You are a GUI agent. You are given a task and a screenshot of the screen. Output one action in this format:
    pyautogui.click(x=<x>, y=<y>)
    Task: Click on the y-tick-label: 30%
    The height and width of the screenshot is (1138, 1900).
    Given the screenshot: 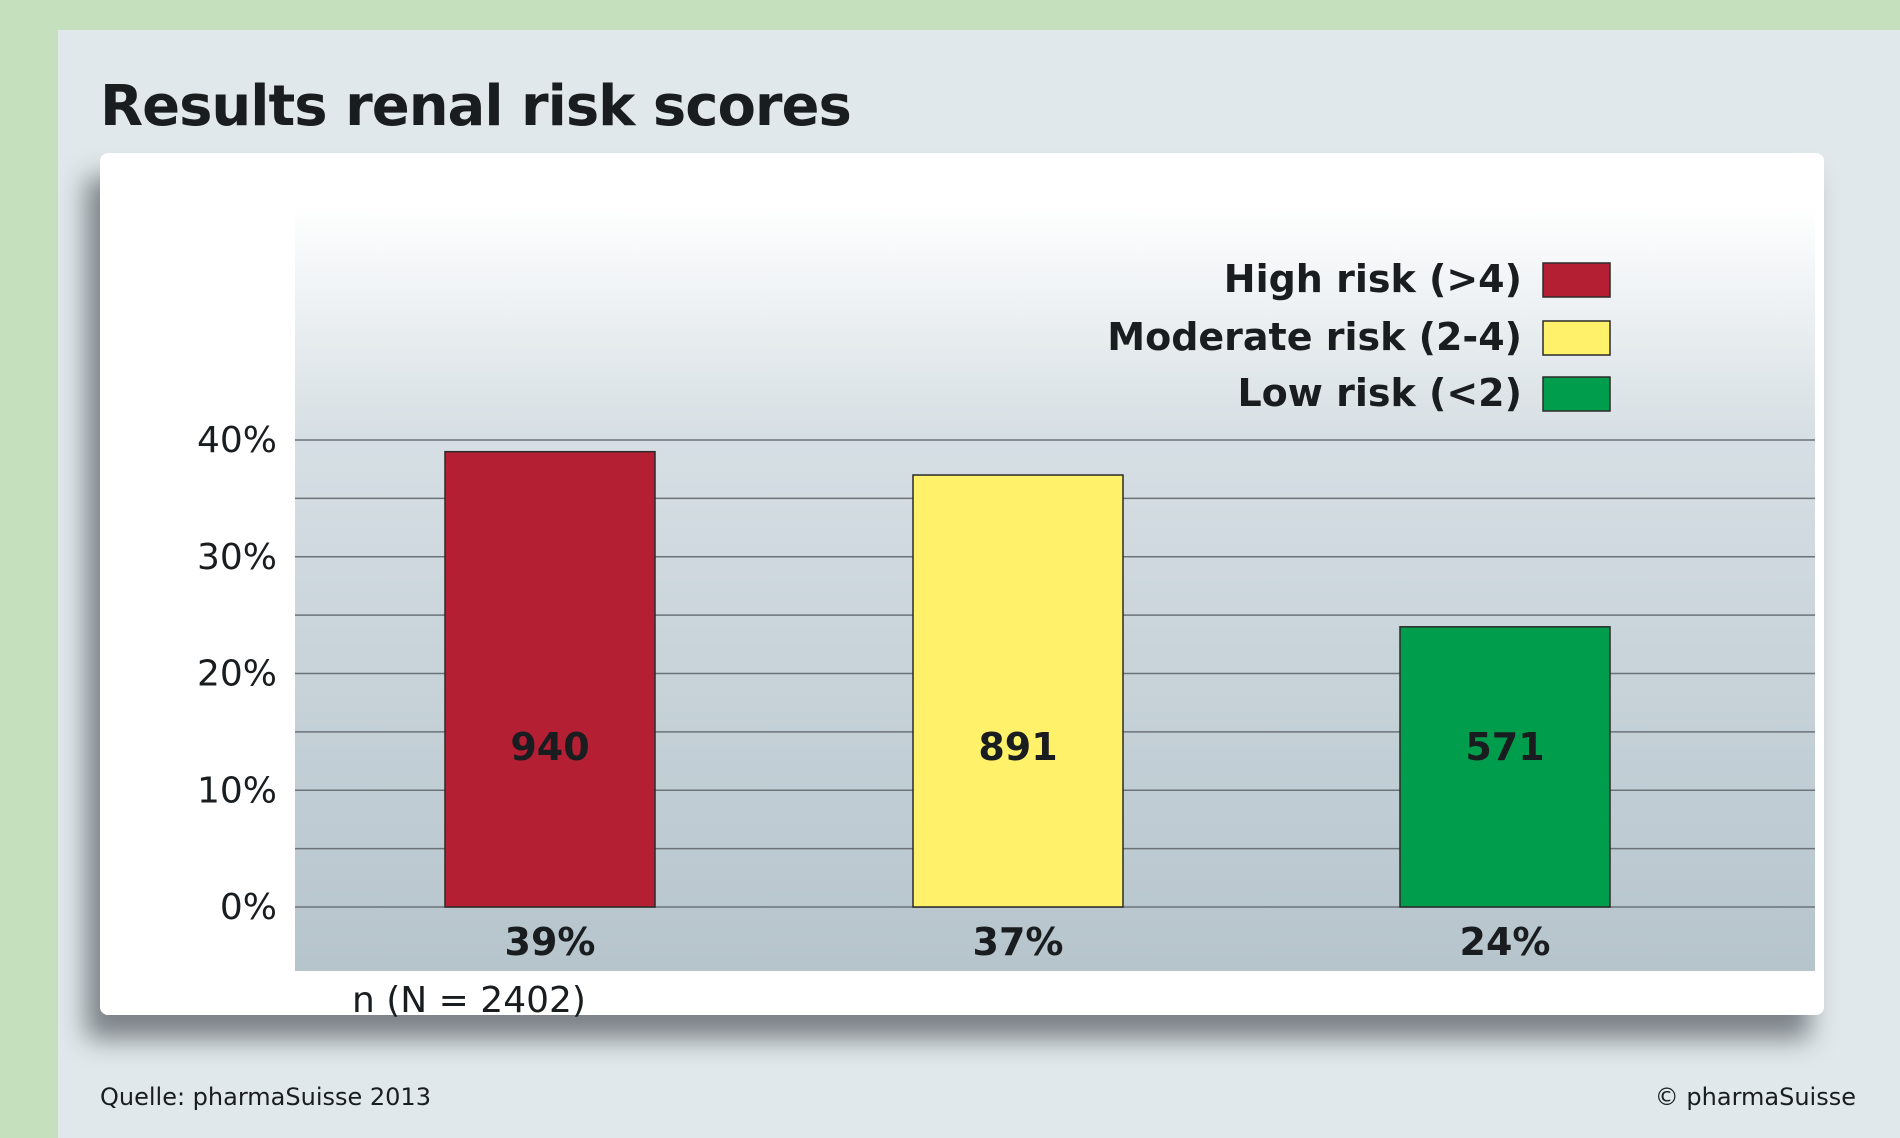 What is the action you would take?
    pyautogui.click(x=237, y=557)
    